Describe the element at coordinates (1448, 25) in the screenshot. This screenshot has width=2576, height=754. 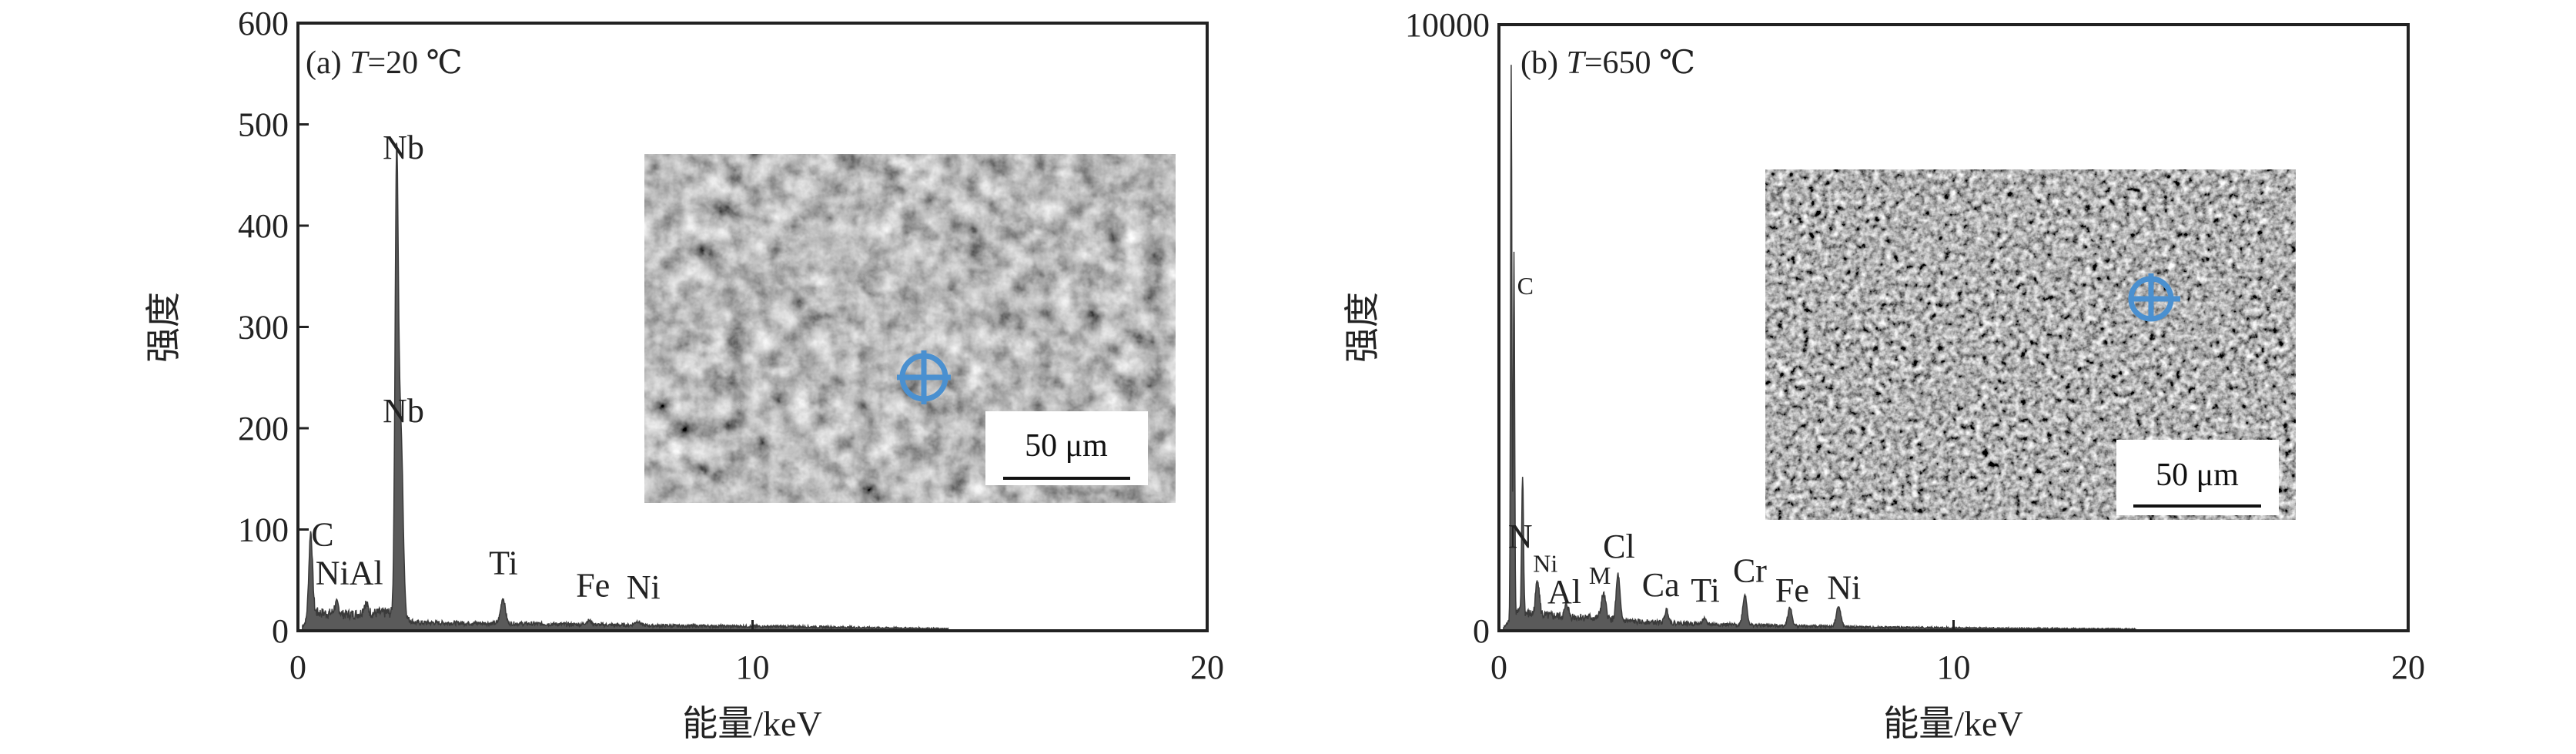
I see `y-tick-label: 10000` at that location.